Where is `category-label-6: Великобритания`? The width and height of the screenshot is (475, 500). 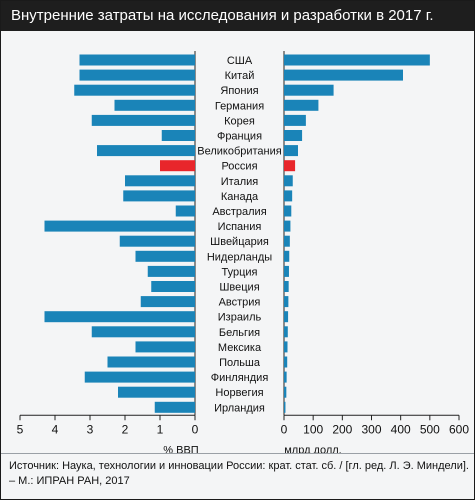 category-label-6: Великобритания is located at coordinates (239, 152).